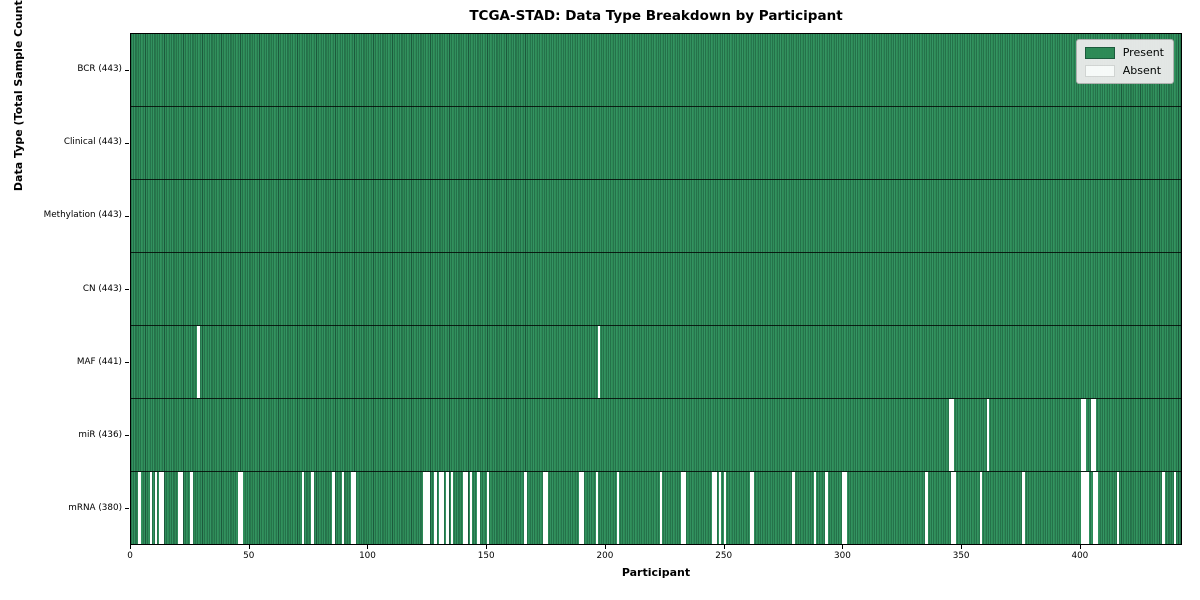 This screenshot has height=600, width=1200. I want to click on legend-item-absent: Absent, so click(1124, 70).